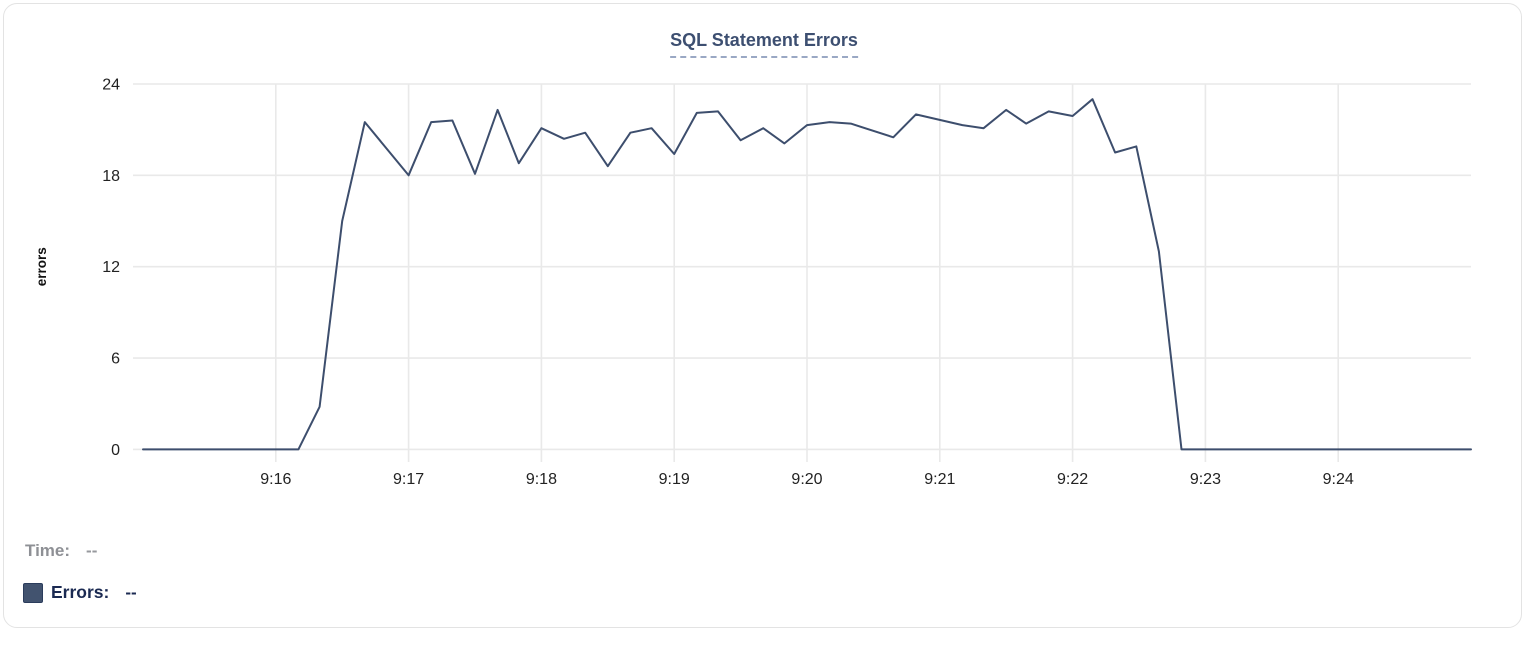 The width and height of the screenshot is (1528, 652). I want to click on y-tick-label-18: 18, so click(111, 176).